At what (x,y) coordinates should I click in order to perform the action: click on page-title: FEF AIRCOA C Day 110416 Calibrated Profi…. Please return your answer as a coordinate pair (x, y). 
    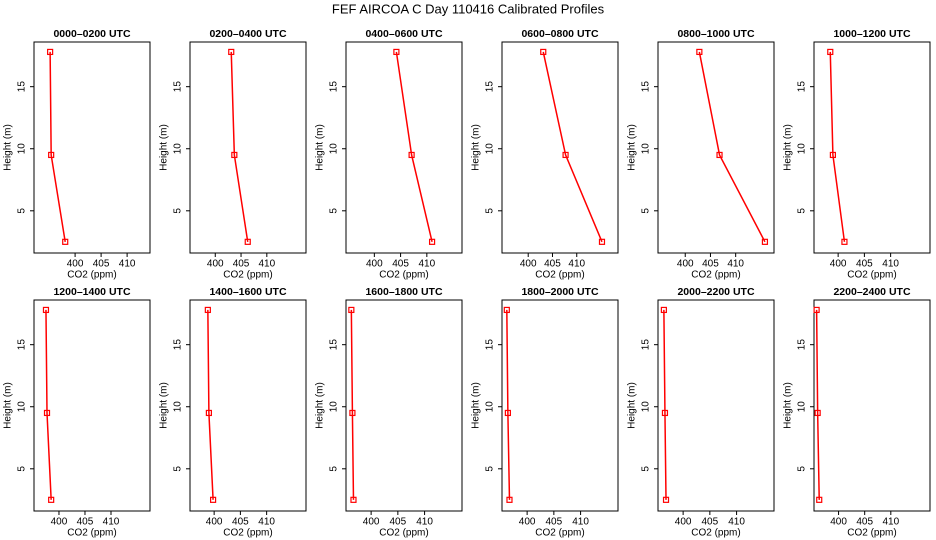
    Looking at the image, I should click on (468, 8).